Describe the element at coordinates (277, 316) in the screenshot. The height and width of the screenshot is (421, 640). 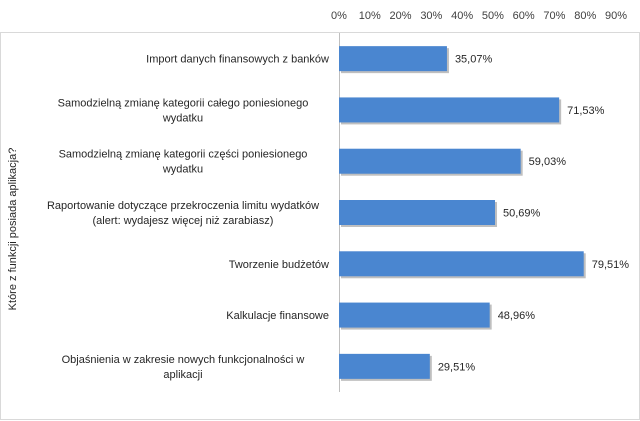
I see `category-label: Kalkulacje finansowe` at that location.